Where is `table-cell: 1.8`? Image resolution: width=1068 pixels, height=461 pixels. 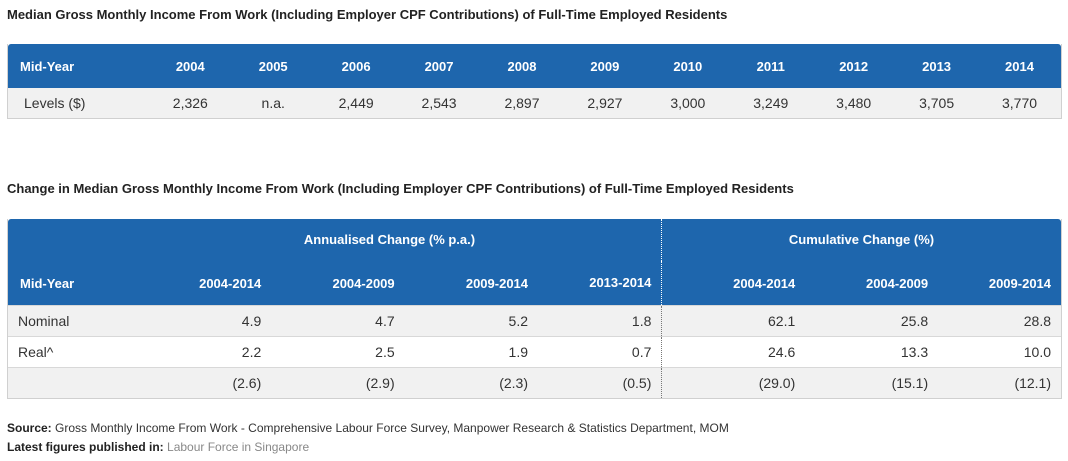
table-cell: 1.8 is located at coordinates (595, 321).